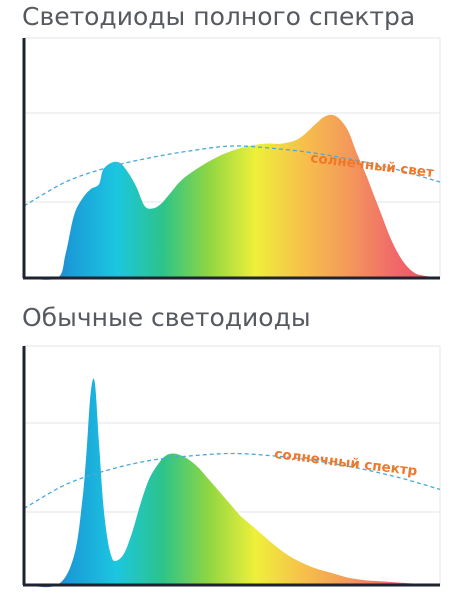  Describe the element at coordinates (166, 317) in the screenshot. I see `chart-title-regular-leds: Обычные светодиоды` at that location.